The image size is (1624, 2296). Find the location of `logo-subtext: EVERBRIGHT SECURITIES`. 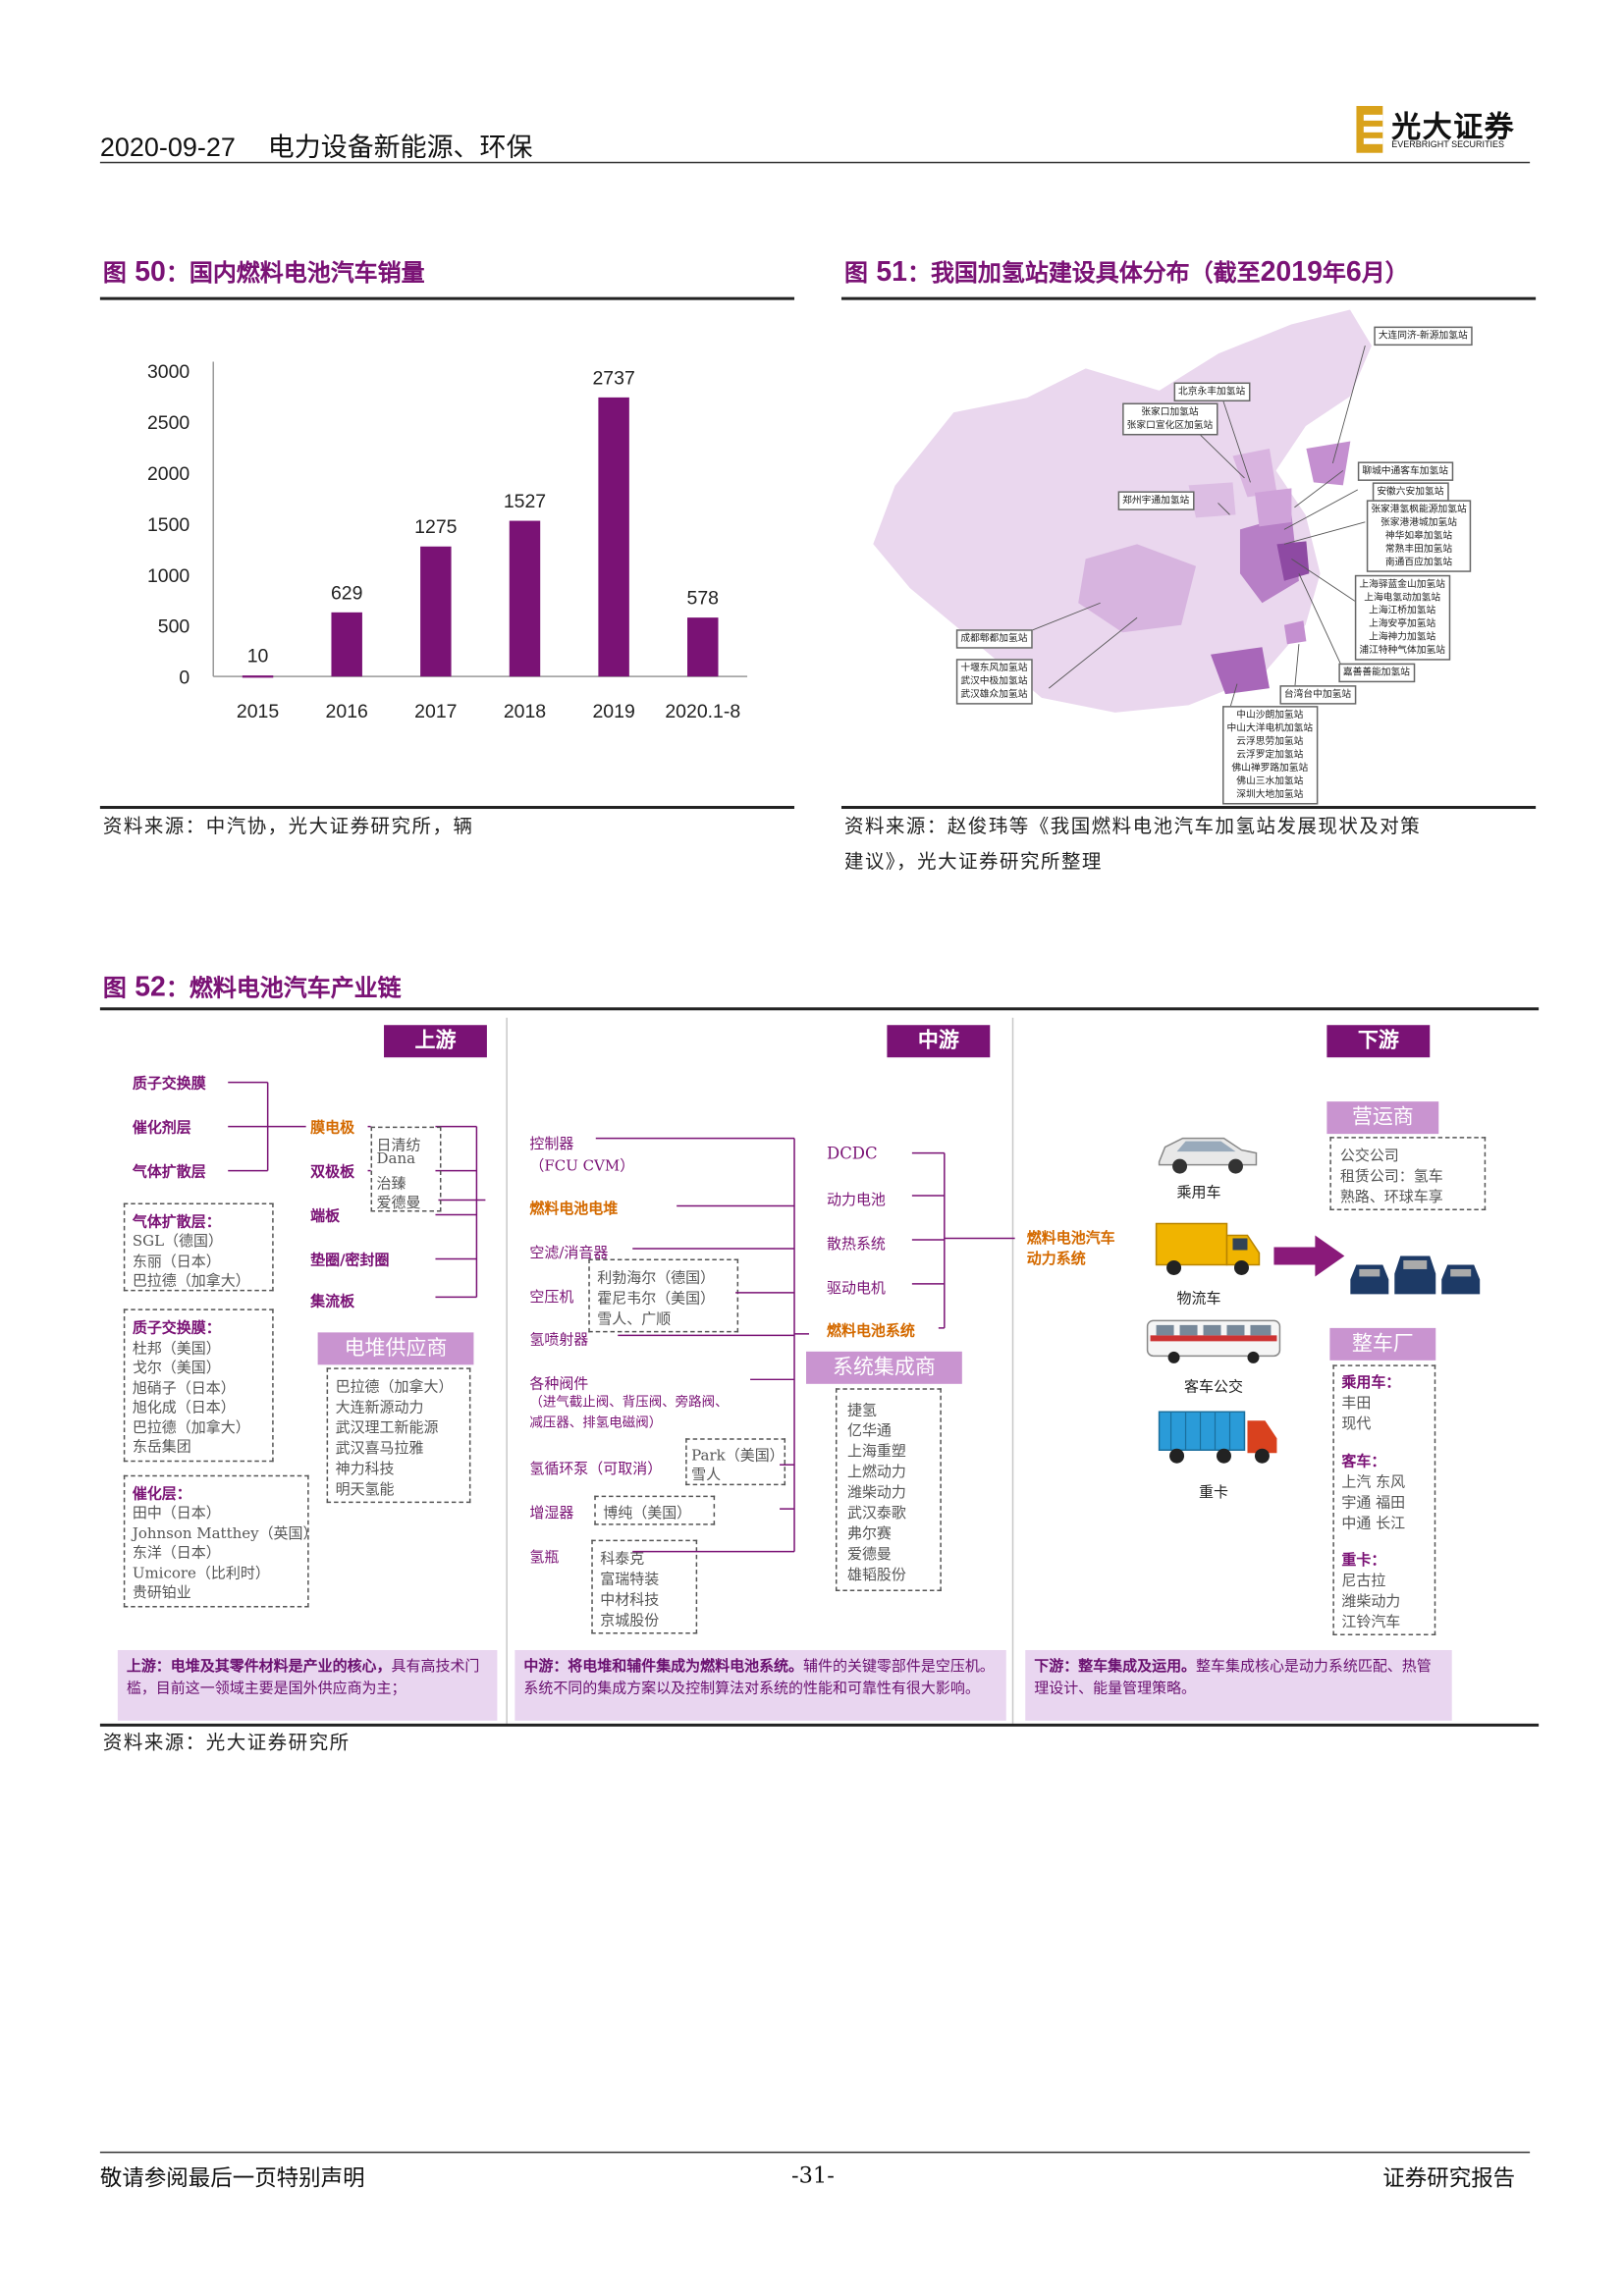

logo-subtext: EVERBRIGHT SECURITIES is located at coordinates (1448, 145).